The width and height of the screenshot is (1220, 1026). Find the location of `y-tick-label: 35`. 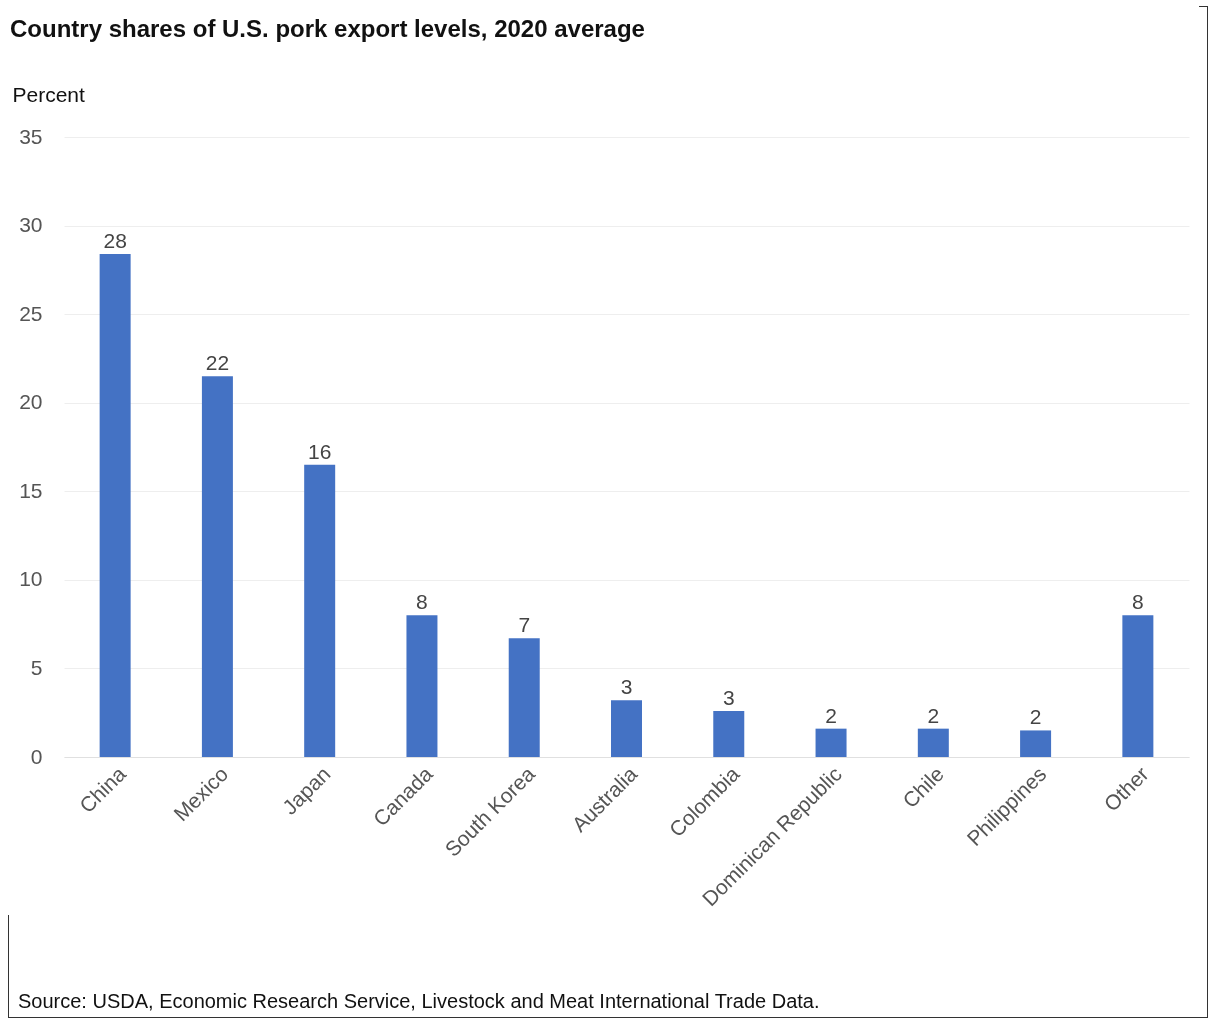

y-tick-label: 35 is located at coordinates (31, 136).